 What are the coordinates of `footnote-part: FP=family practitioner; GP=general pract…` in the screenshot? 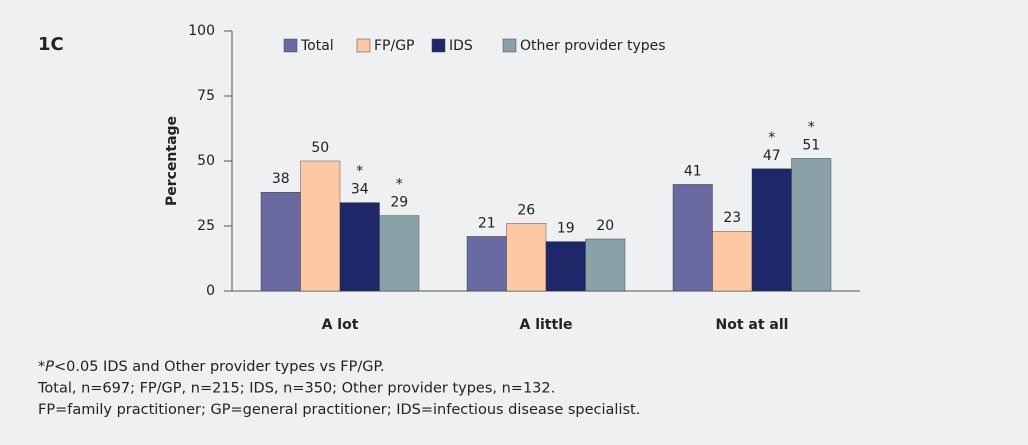 It's located at (339, 410).